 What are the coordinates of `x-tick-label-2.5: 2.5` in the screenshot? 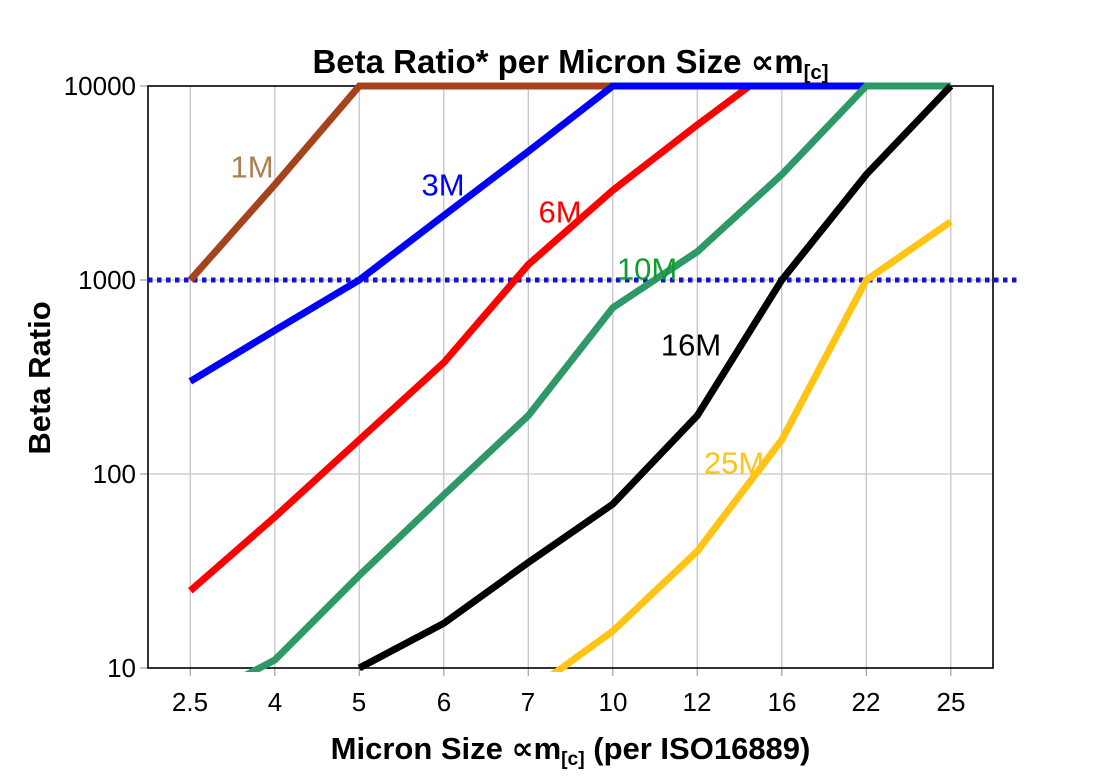 It's located at (190, 702).